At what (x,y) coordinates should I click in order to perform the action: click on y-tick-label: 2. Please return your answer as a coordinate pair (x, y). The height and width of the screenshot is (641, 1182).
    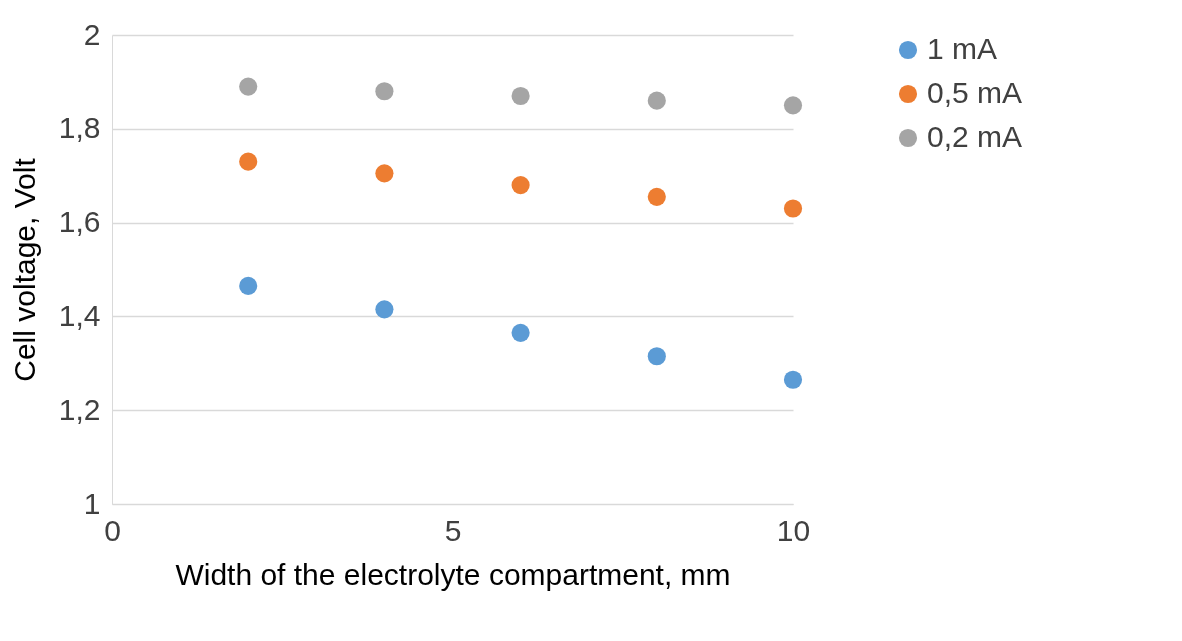
    Looking at the image, I should click on (92, 34).